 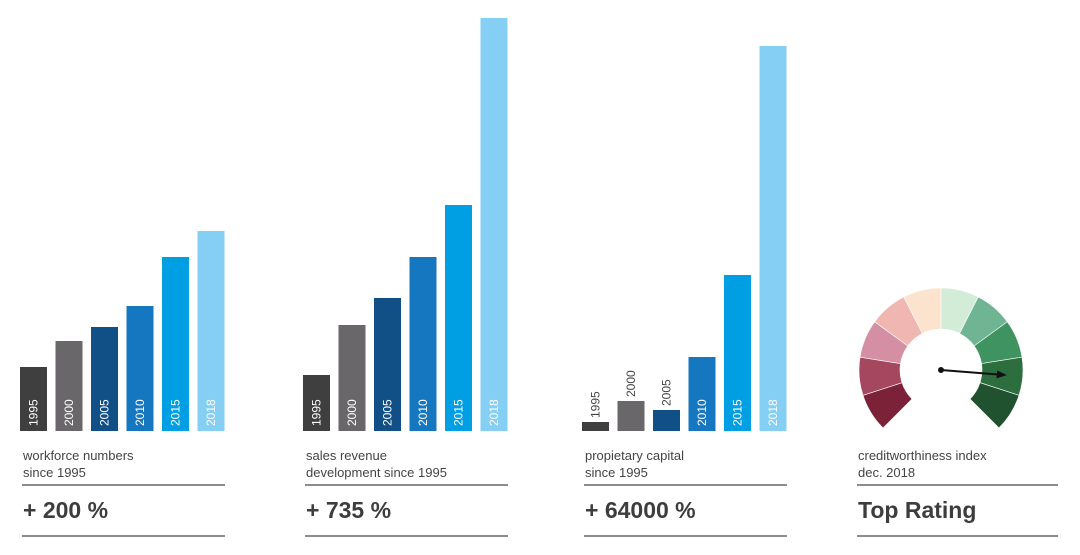 What do you see at coordinates (685, 536) in the screenshot?
I see `capital-divider-bottom` at bounding box center [685, 536].